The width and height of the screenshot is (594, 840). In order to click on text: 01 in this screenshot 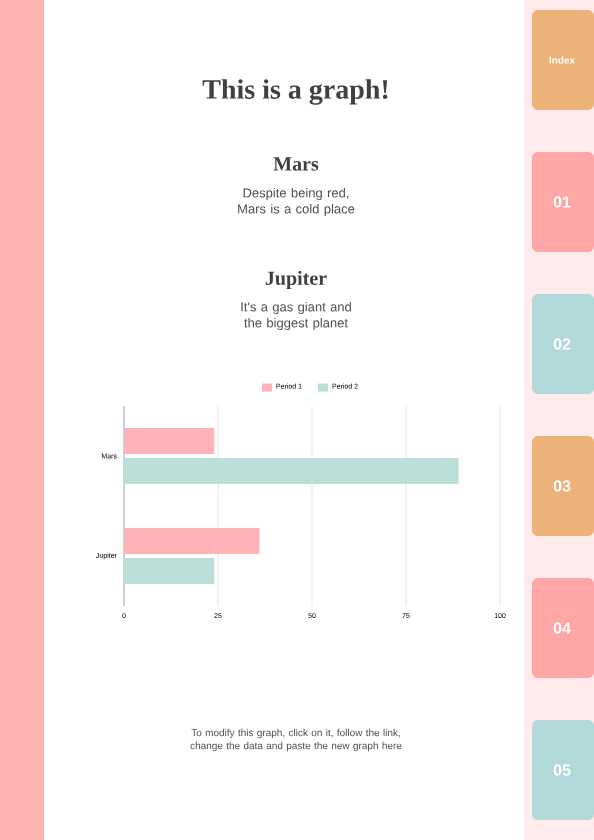, I will do `click(562, 202)`.